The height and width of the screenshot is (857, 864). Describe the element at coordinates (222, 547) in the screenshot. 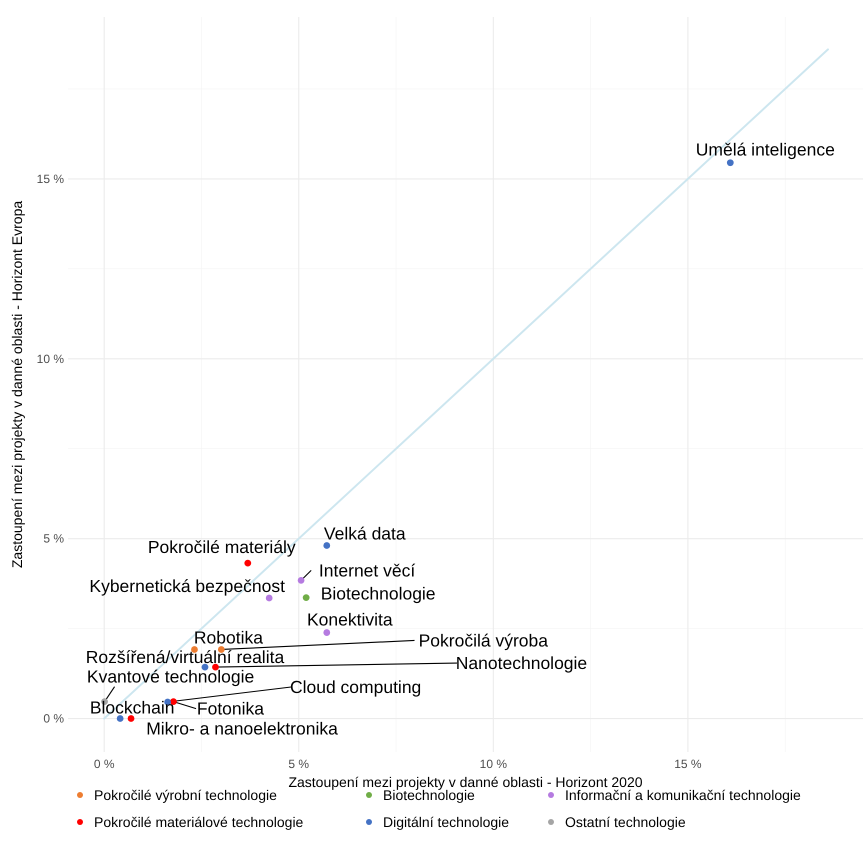

I see `annotation: Pokročilé materiály` at that location.